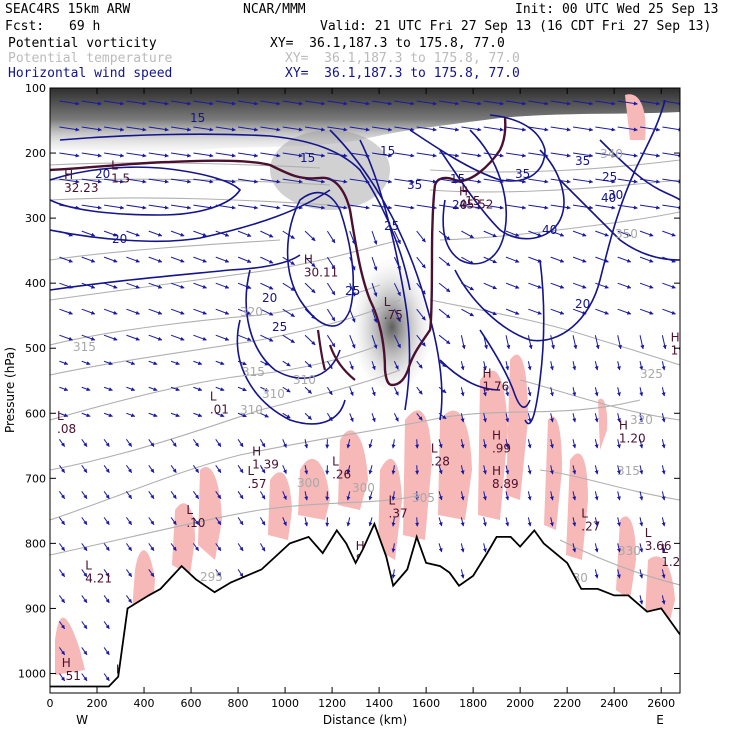  I want to click on extremum-value: .75, so click(393, 315).